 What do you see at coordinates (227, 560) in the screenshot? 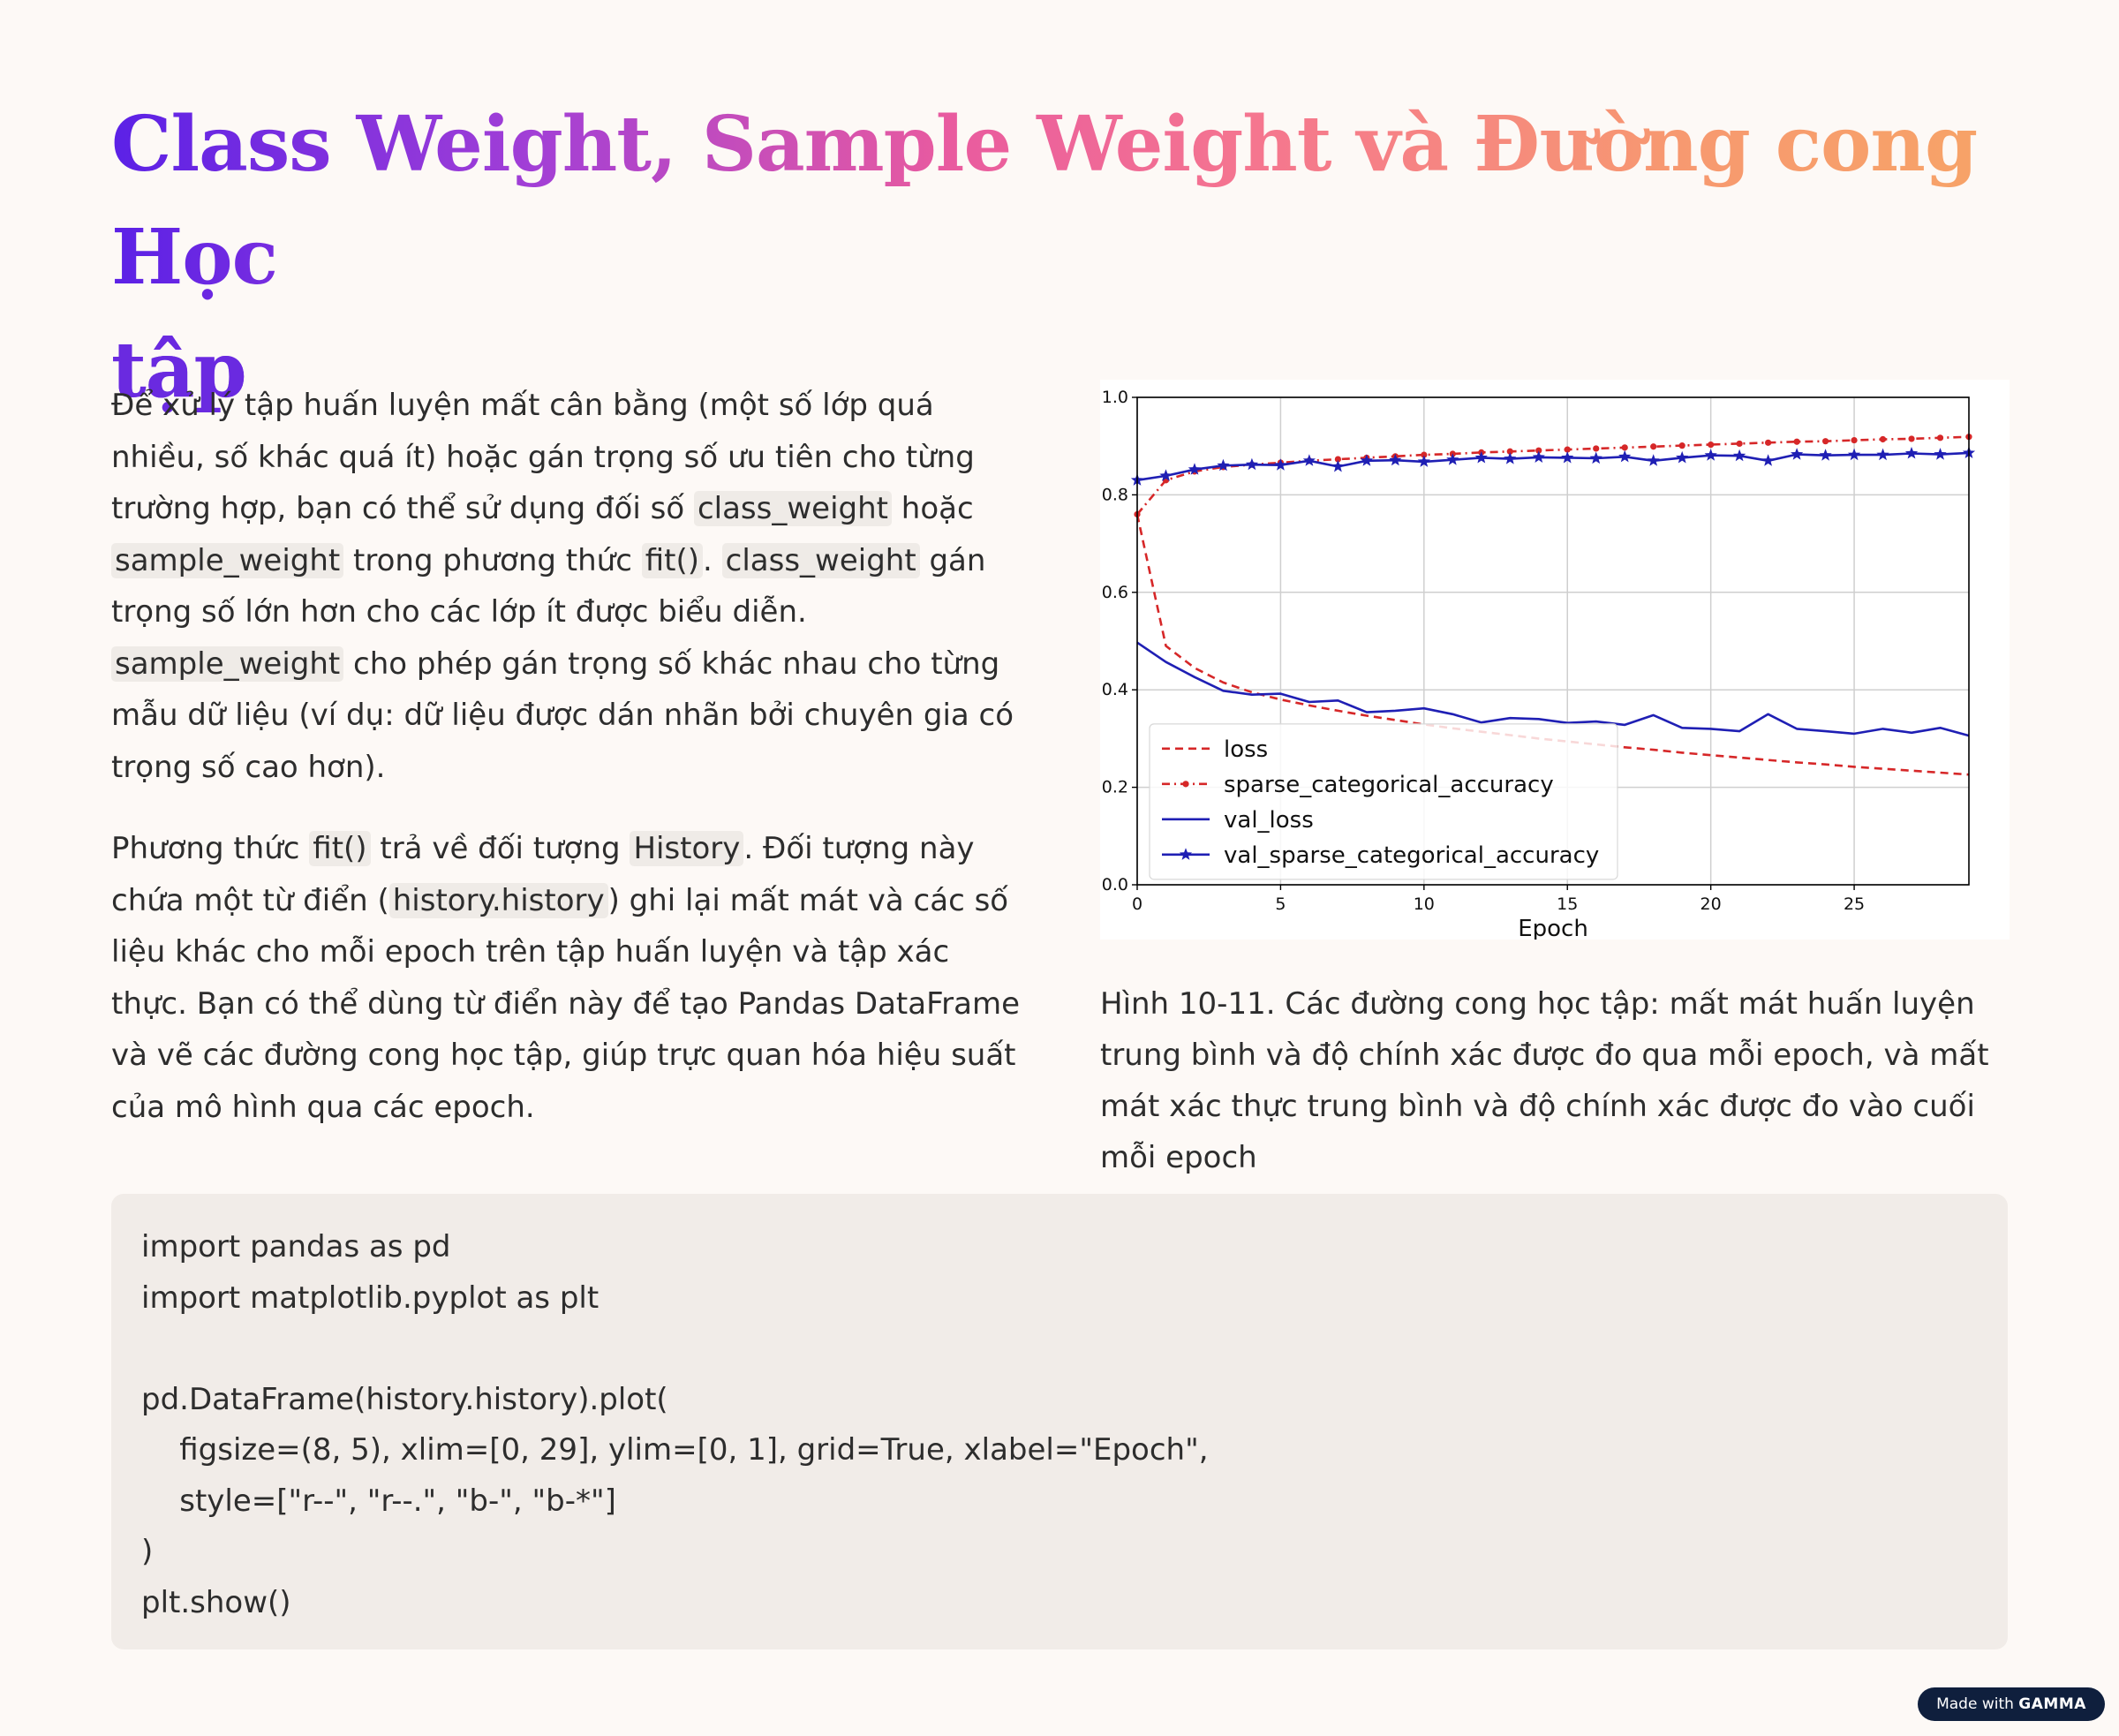
I see `inline-code-sample-weight: sample_weight` at bounding box center [227, 560].